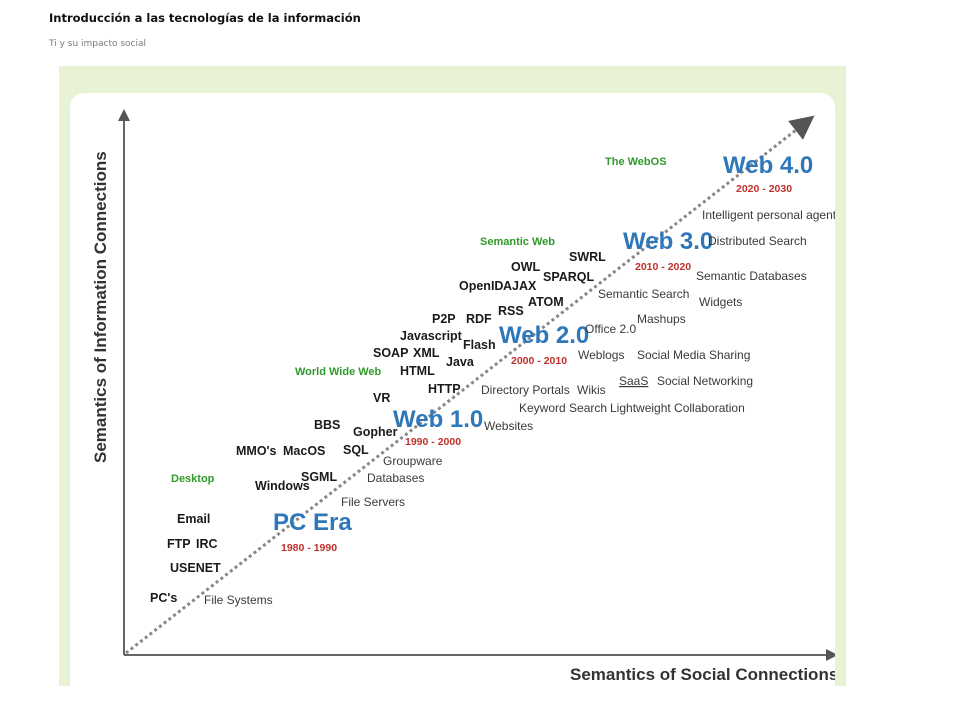 The height and width of the screenshot is (720, 960). Describe the element at coordinates (426, 353) in the screenshot. I see `tech-xml: XML` at that location.